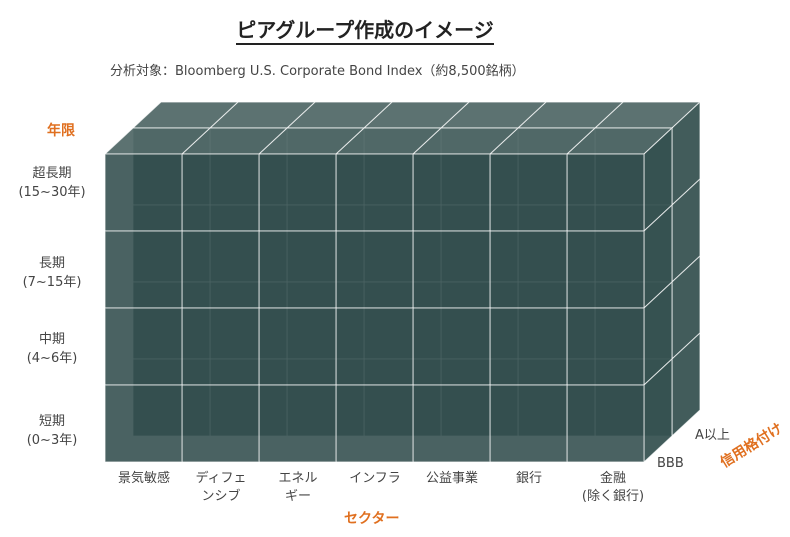 This screenshot has width=790, height=537. I want to click on col-label-defensive: ディフェ ンシブ, so click(221, 487).